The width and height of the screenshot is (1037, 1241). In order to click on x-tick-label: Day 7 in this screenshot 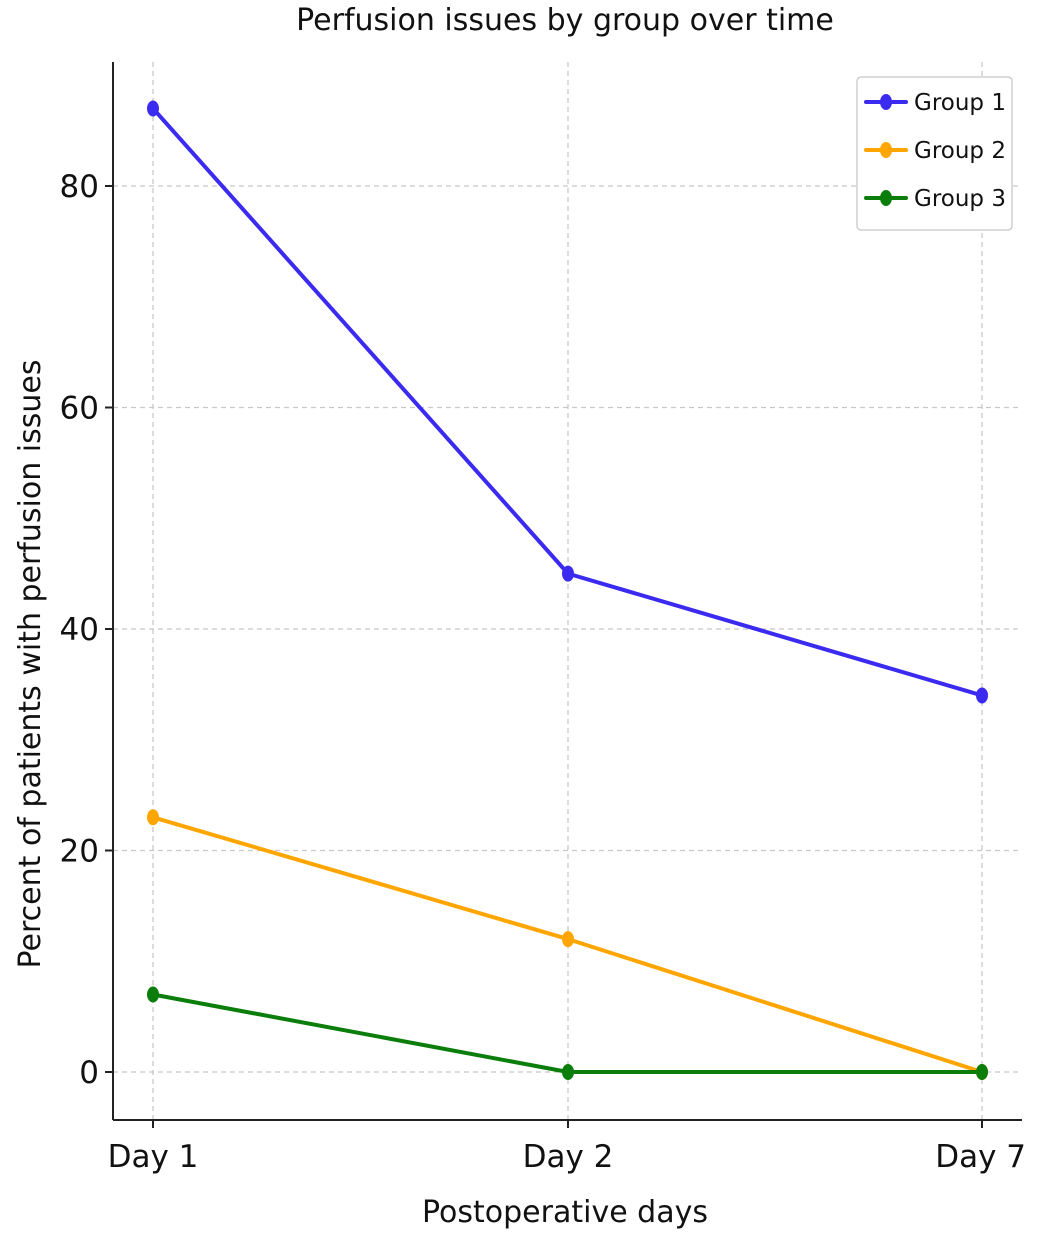, I will do `click(980, 1157)`.